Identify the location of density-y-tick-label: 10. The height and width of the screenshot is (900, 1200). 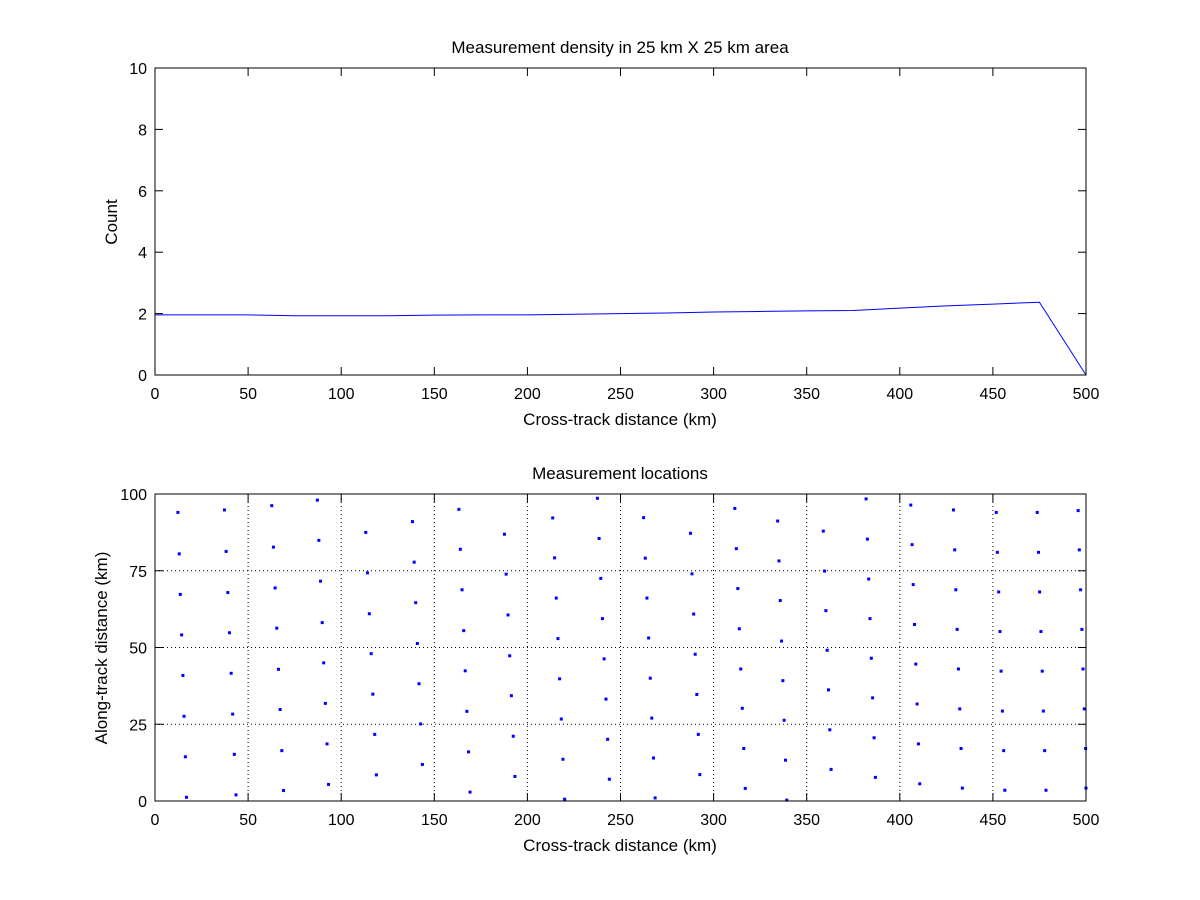
(138, 69).